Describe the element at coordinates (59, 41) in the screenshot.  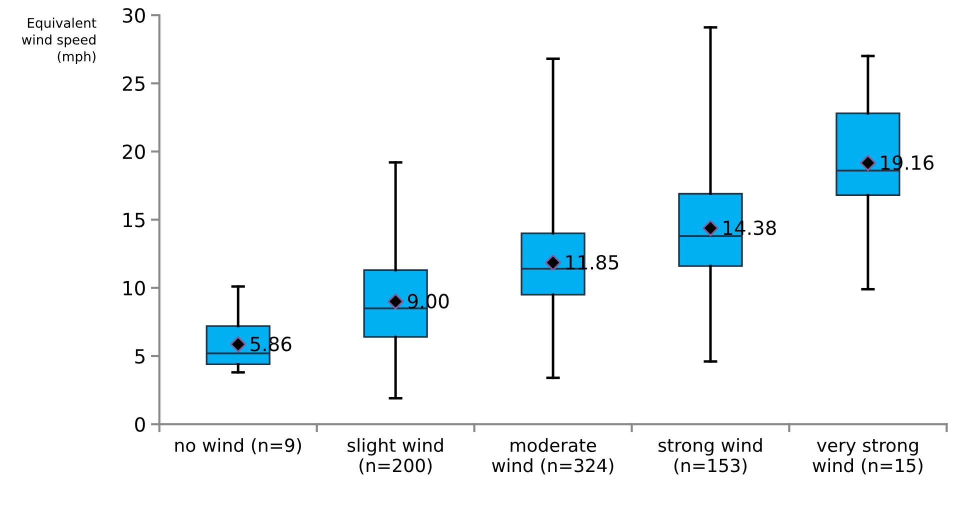
I see `y-axis-title: Equivalent wind speed (mph)` at that location.